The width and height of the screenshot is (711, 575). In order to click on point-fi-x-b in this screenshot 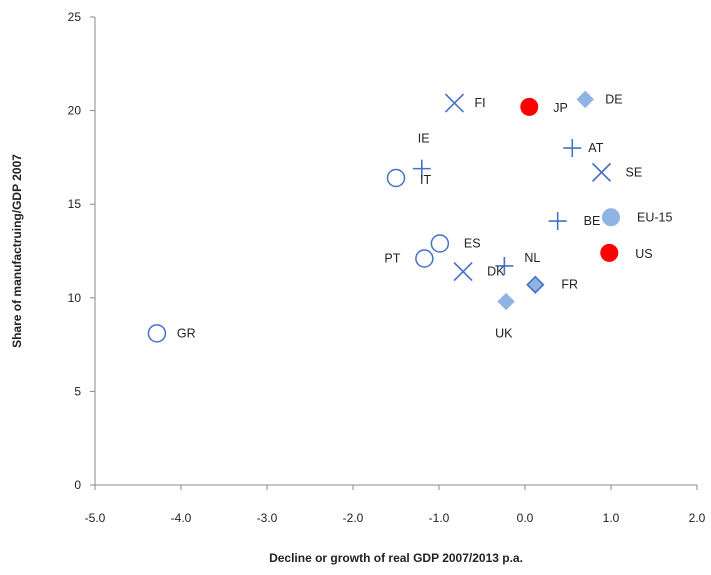, I will do `click(454, 103)`.